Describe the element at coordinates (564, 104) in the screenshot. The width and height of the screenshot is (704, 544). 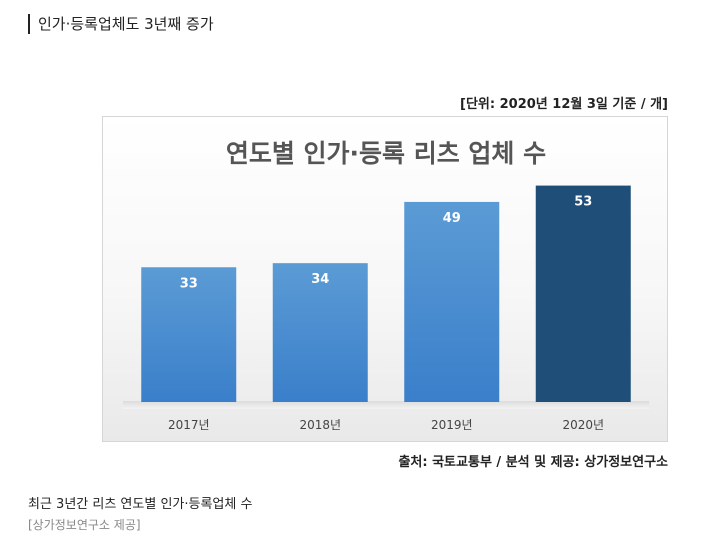
I see `unit-note: [단위: 2020년 12월 3일 기준 / 개]` at that location.